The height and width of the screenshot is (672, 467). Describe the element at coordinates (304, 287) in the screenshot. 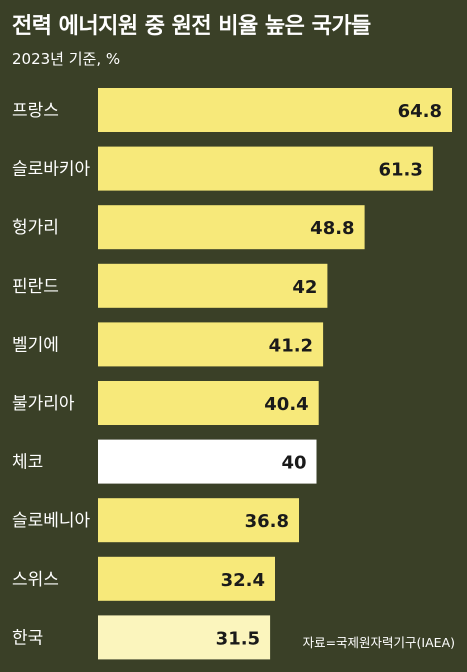

I see `value-label-4: 42` at that location.